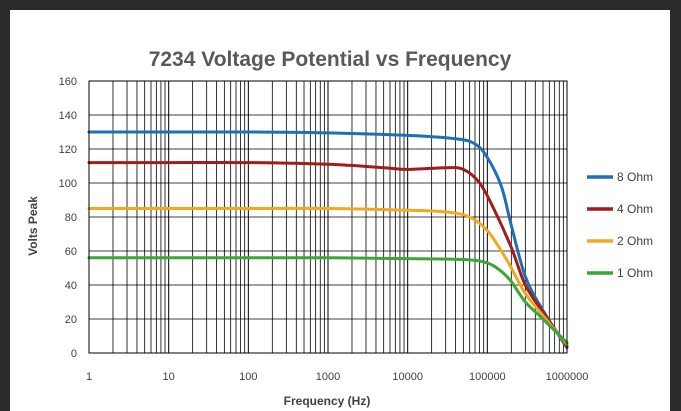 The image size is (681, 411). I want to click on y-tick-label: 120, so click(68, 150).